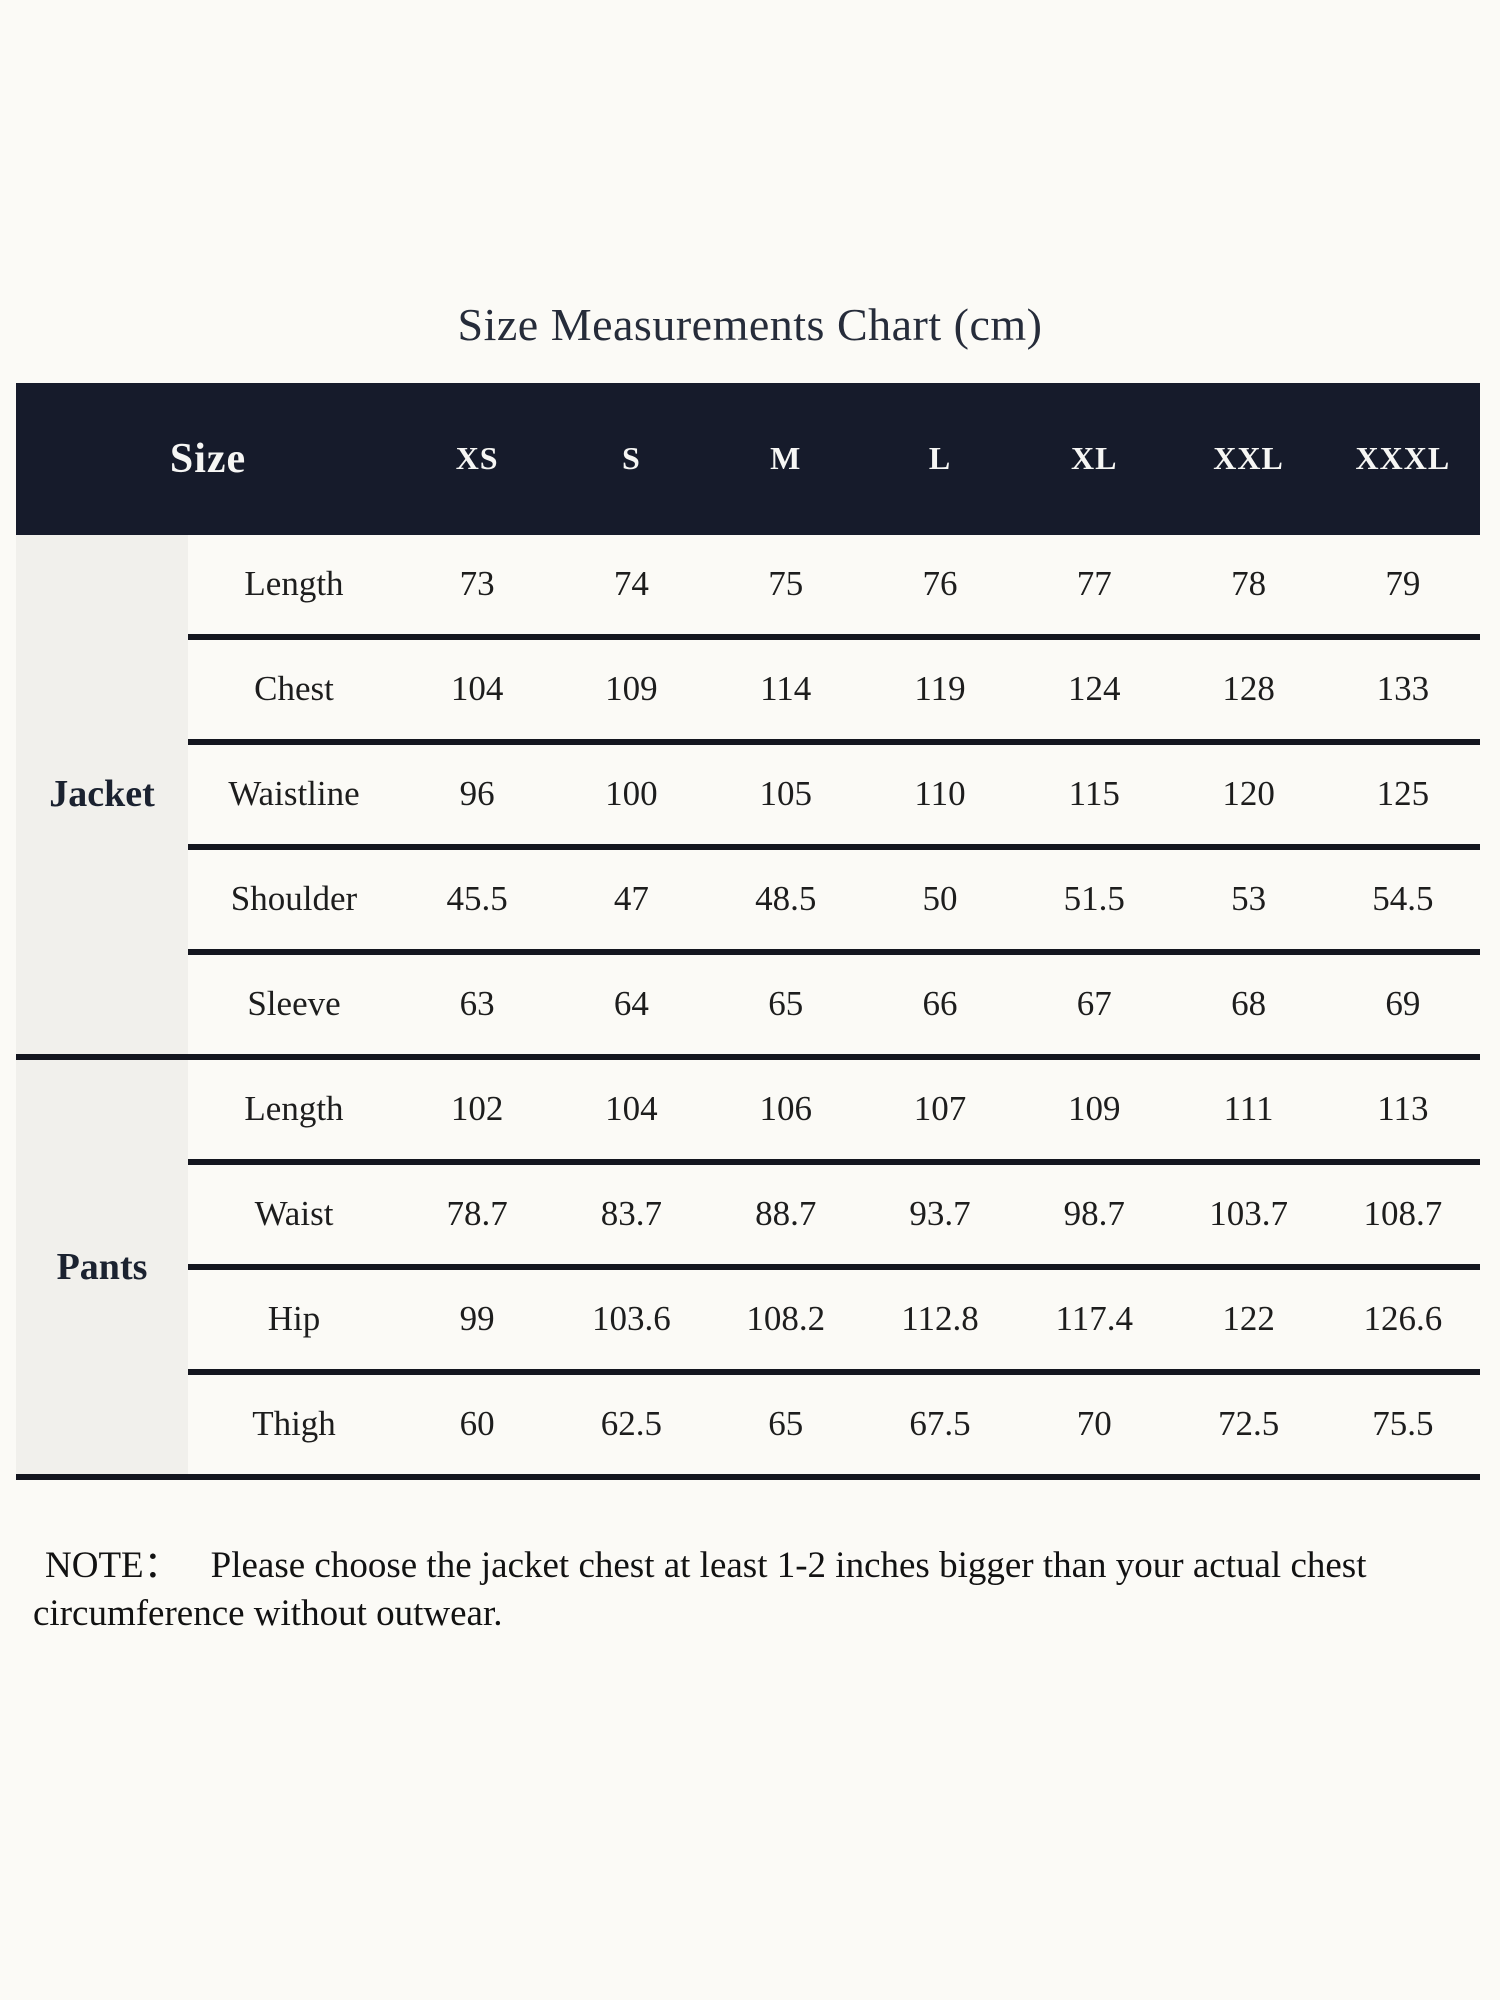  I want to click on table-cell: 54.5, so click(1402, 902).